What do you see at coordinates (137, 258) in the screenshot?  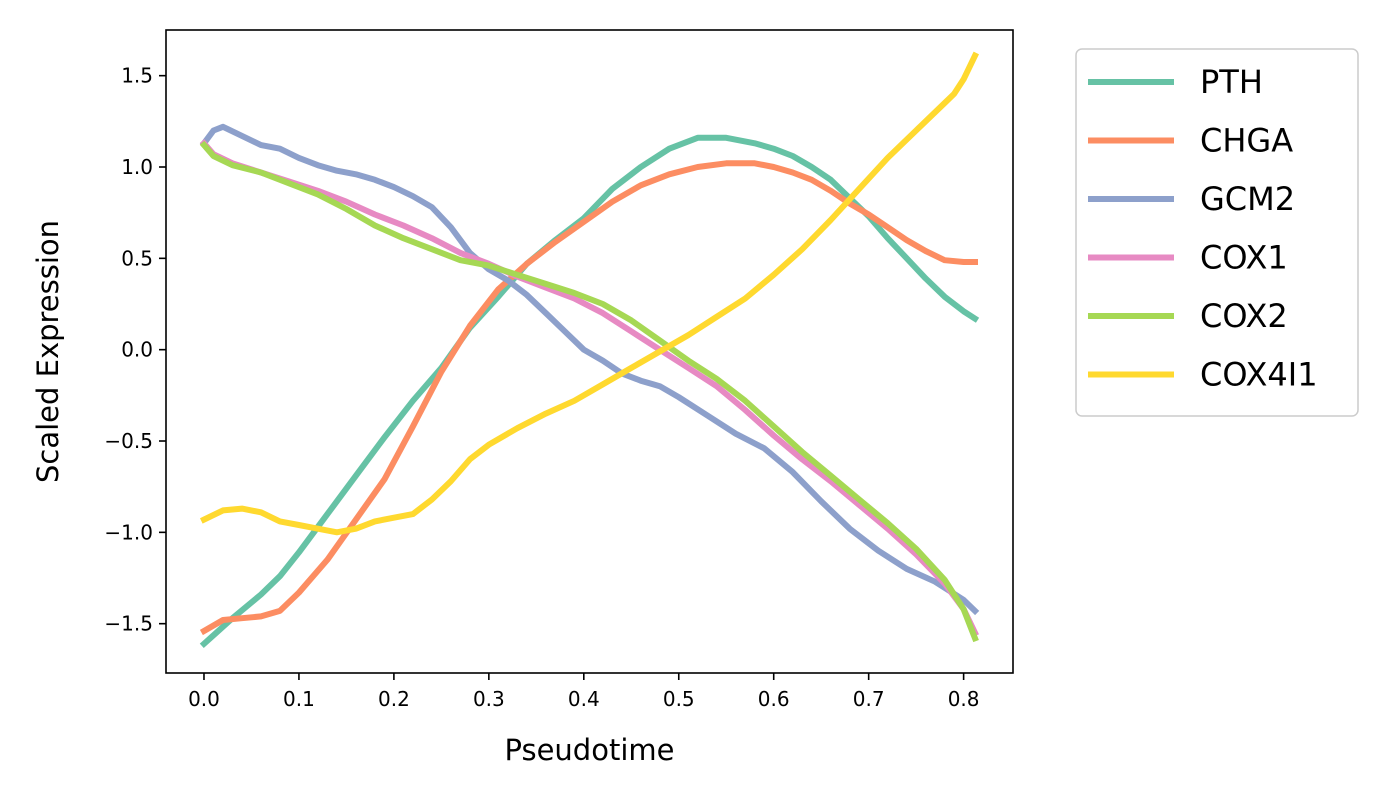 I see `y-tick-label: 0.5` at bounding box center [137, 258].